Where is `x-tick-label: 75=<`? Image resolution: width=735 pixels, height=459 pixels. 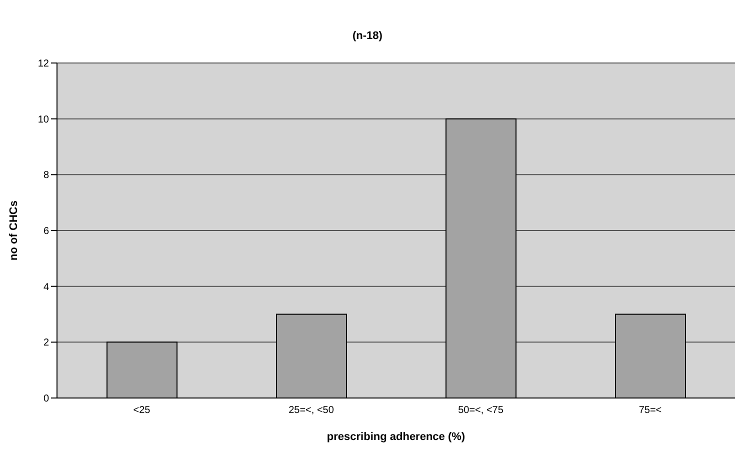
x-tick-label: 75=< is located at coordinates (650, 410).